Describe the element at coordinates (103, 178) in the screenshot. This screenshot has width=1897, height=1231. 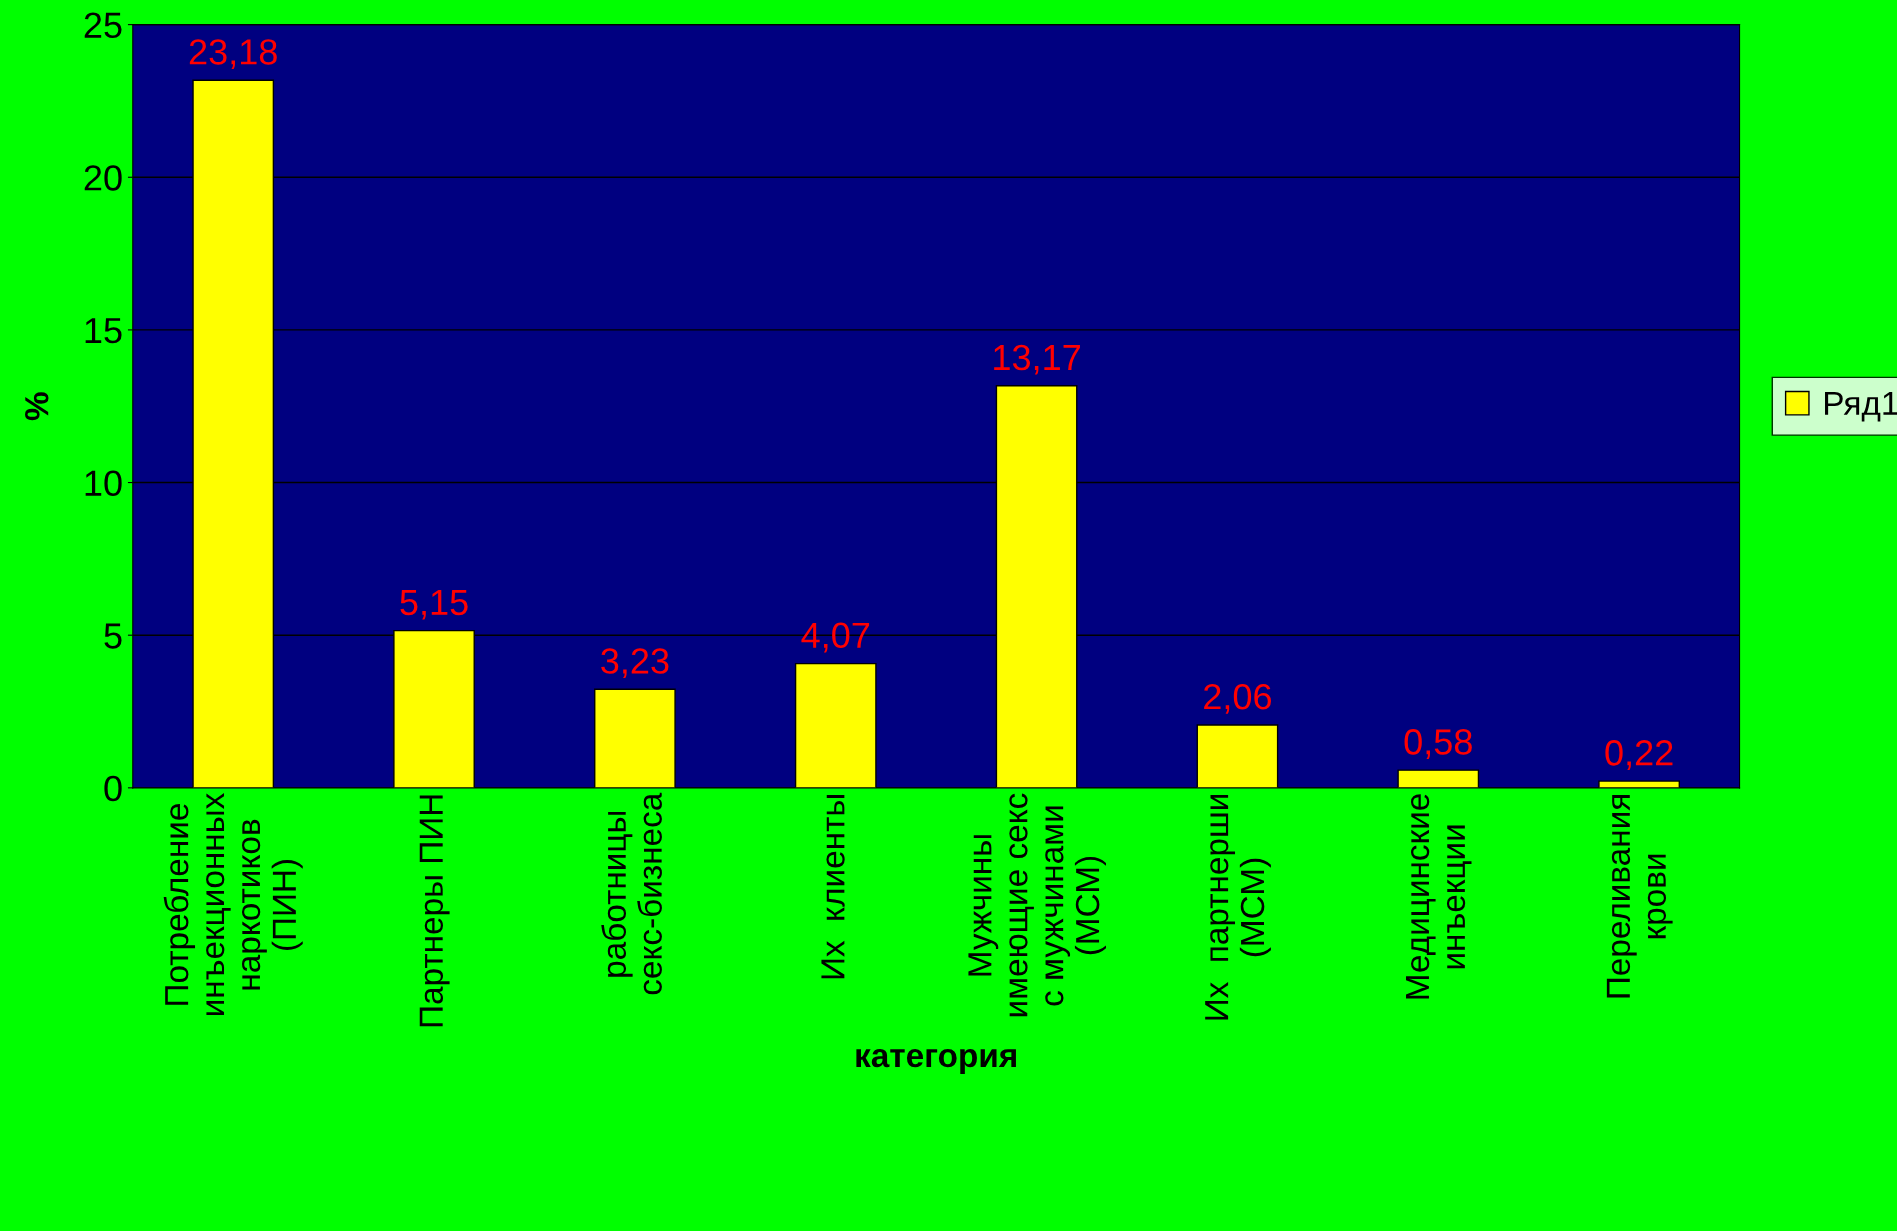
I see `y-tick-label: 20` at that location.